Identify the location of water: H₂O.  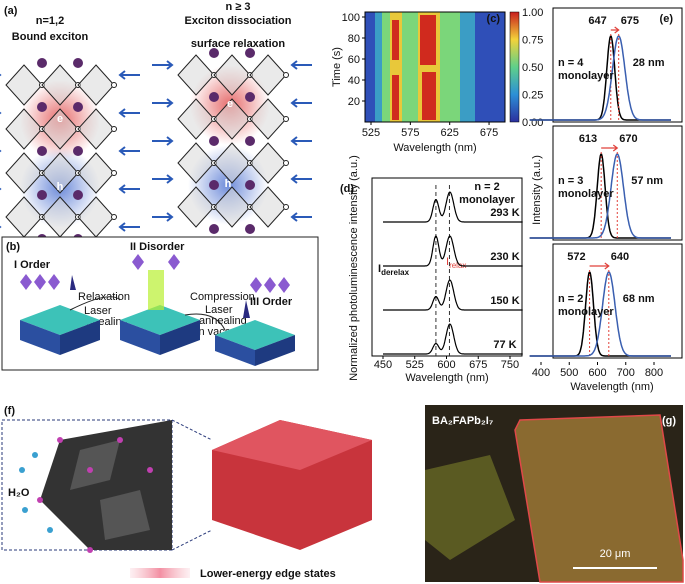
(19, 493).